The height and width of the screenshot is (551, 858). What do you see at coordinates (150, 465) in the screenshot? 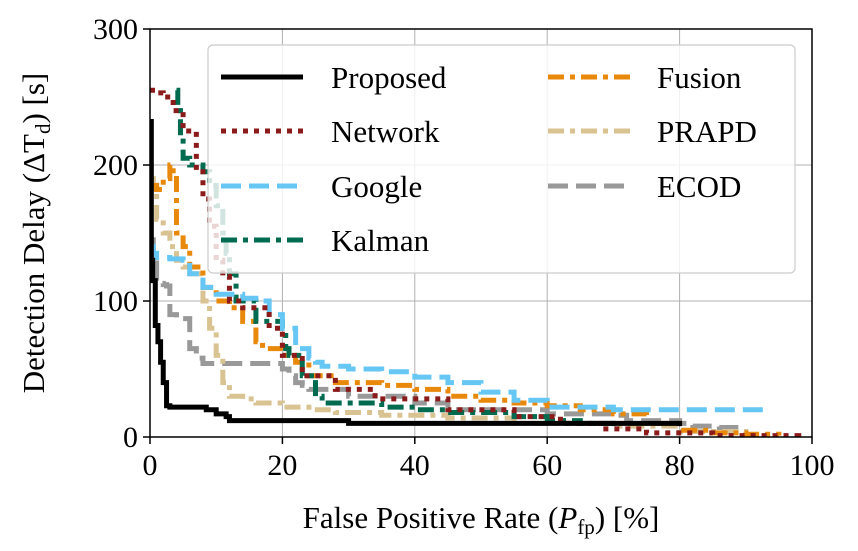
I see `x-tick-label: 0` at bounding box center [150, 465].